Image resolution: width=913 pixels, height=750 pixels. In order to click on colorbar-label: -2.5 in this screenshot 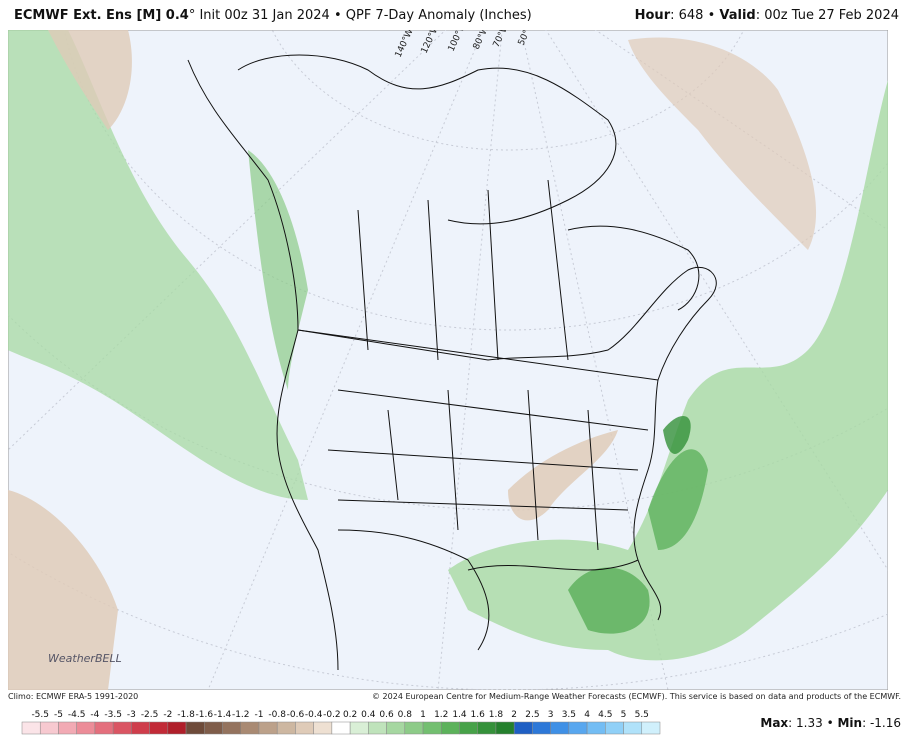, I will do `click(150, 715)`.